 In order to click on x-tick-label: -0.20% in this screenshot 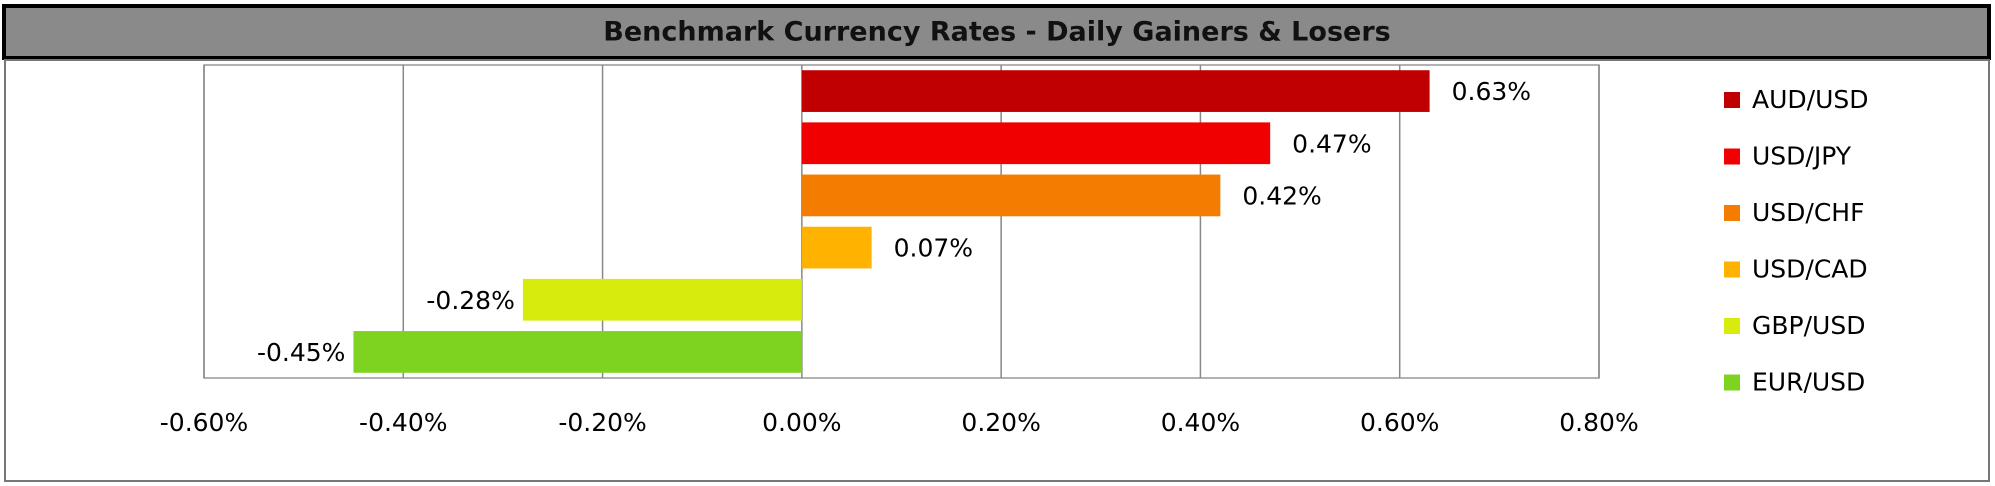, I will do `click(602, 422)`.